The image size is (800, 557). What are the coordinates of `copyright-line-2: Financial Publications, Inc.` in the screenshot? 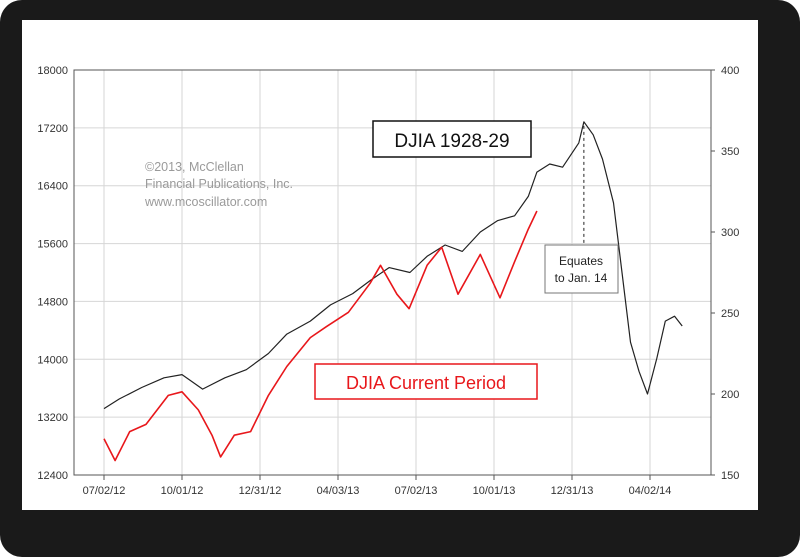 It's located at (219, 184).